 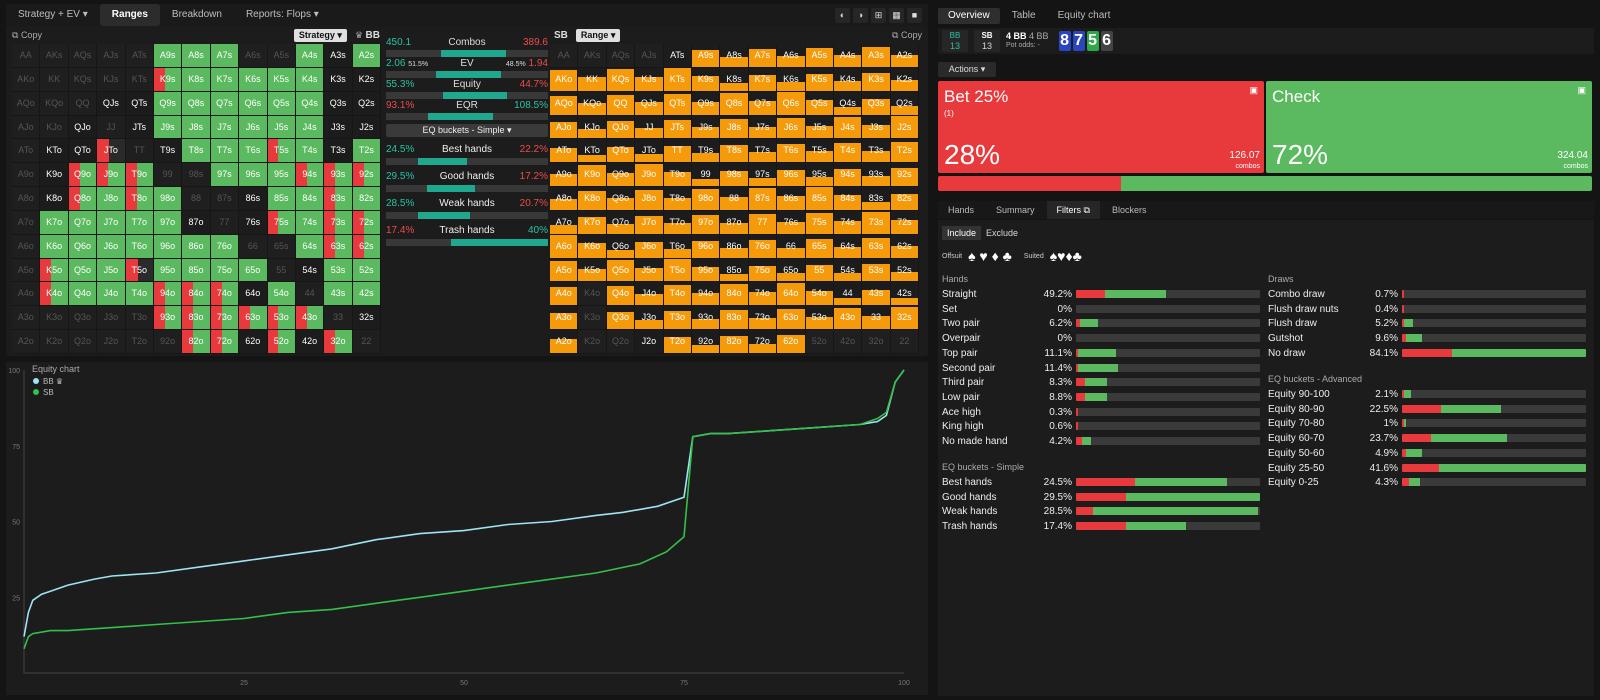 What do you see at coordinates (1427, 423) in the screenshot?
I see `filter-row: Equity 70-80 1%` at bounding box center [1427, 423].